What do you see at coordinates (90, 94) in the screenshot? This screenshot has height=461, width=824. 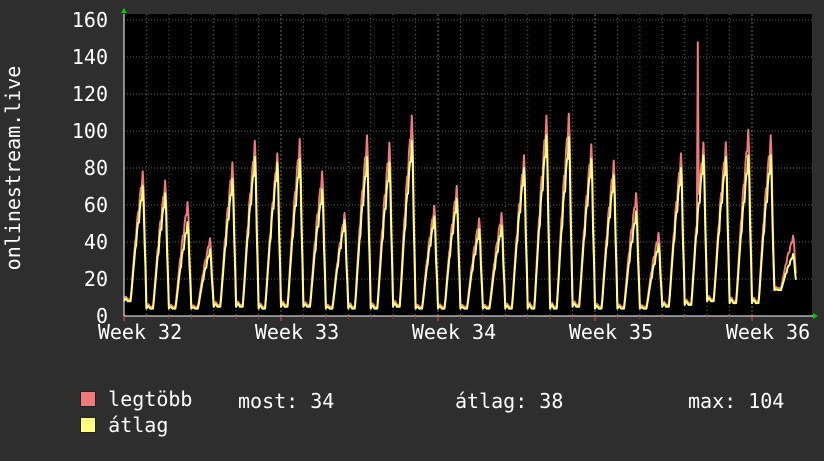 I see `y-tick-label: 120` at bounding box center [90, 94].